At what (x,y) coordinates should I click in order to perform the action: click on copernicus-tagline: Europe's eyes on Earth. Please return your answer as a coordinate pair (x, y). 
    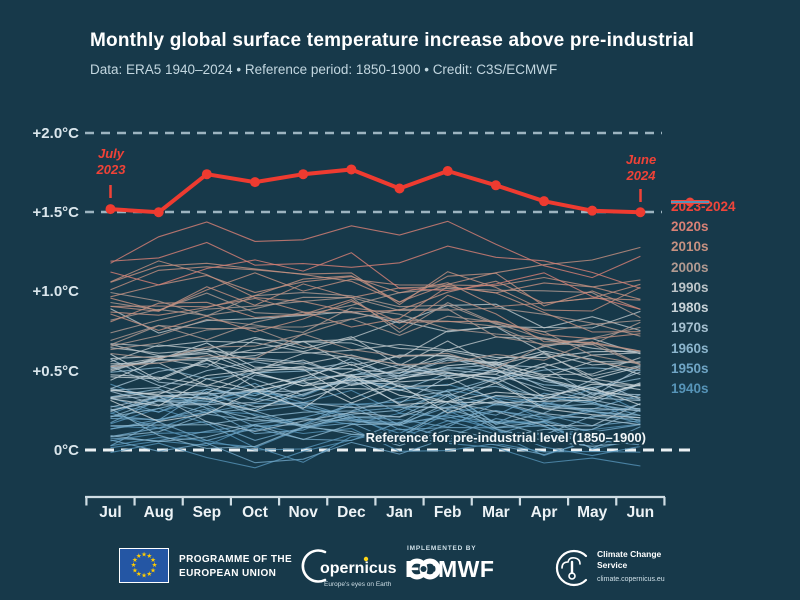
    Looking at the image, I should click on (358, 584).